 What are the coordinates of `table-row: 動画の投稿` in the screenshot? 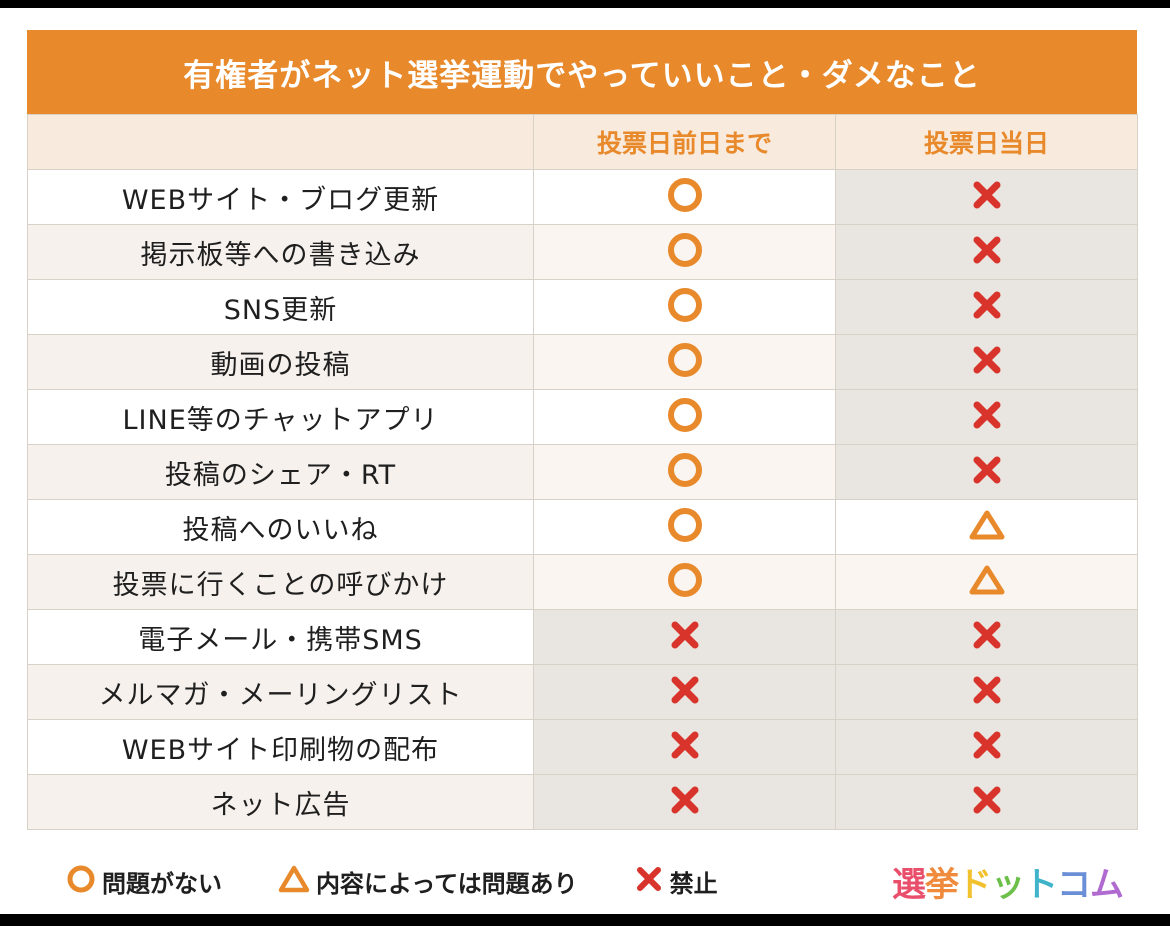 It's located at (582, 362).